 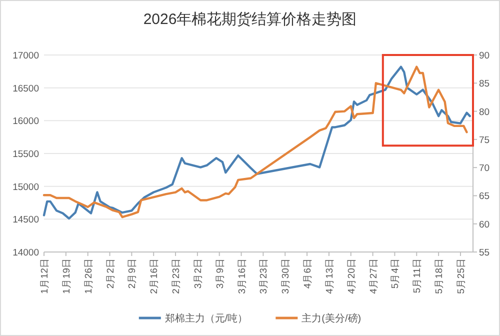 I want to click on x-tick-label: 5月4日, so click(x=396, y=273).